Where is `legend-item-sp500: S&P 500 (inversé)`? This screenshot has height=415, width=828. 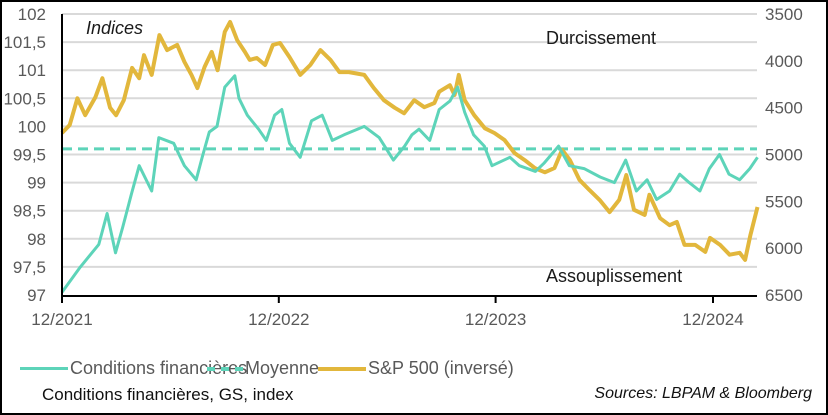
legend-item-sp500: S&P 500 (inversé) is located at coordinates (416, 368).